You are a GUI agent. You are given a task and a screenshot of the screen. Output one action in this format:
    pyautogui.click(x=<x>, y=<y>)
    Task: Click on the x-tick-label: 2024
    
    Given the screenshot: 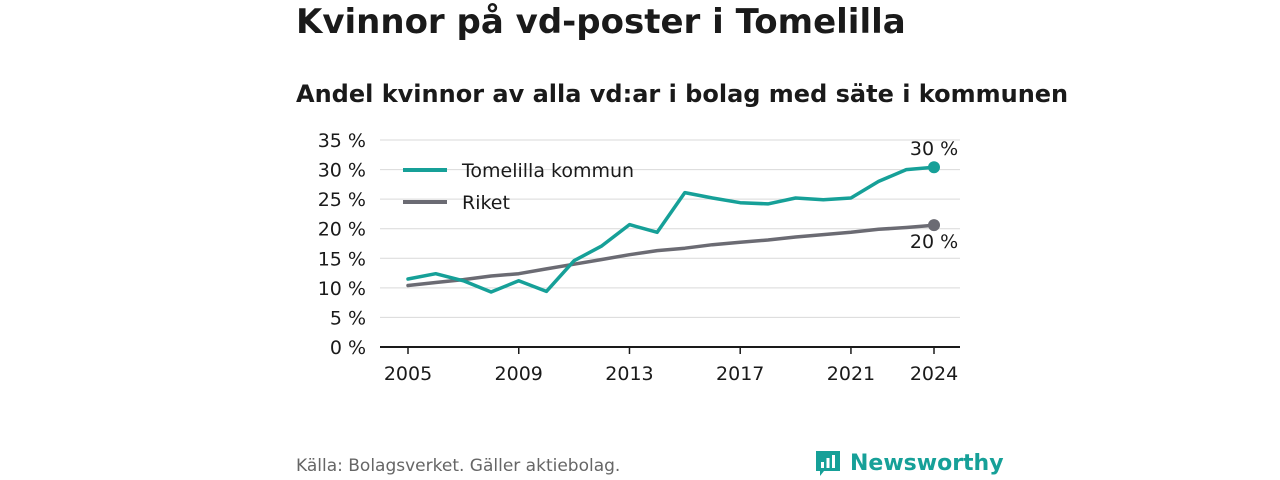 What is the action you would take?
    pyautogui.click(x=934, y=374)
    